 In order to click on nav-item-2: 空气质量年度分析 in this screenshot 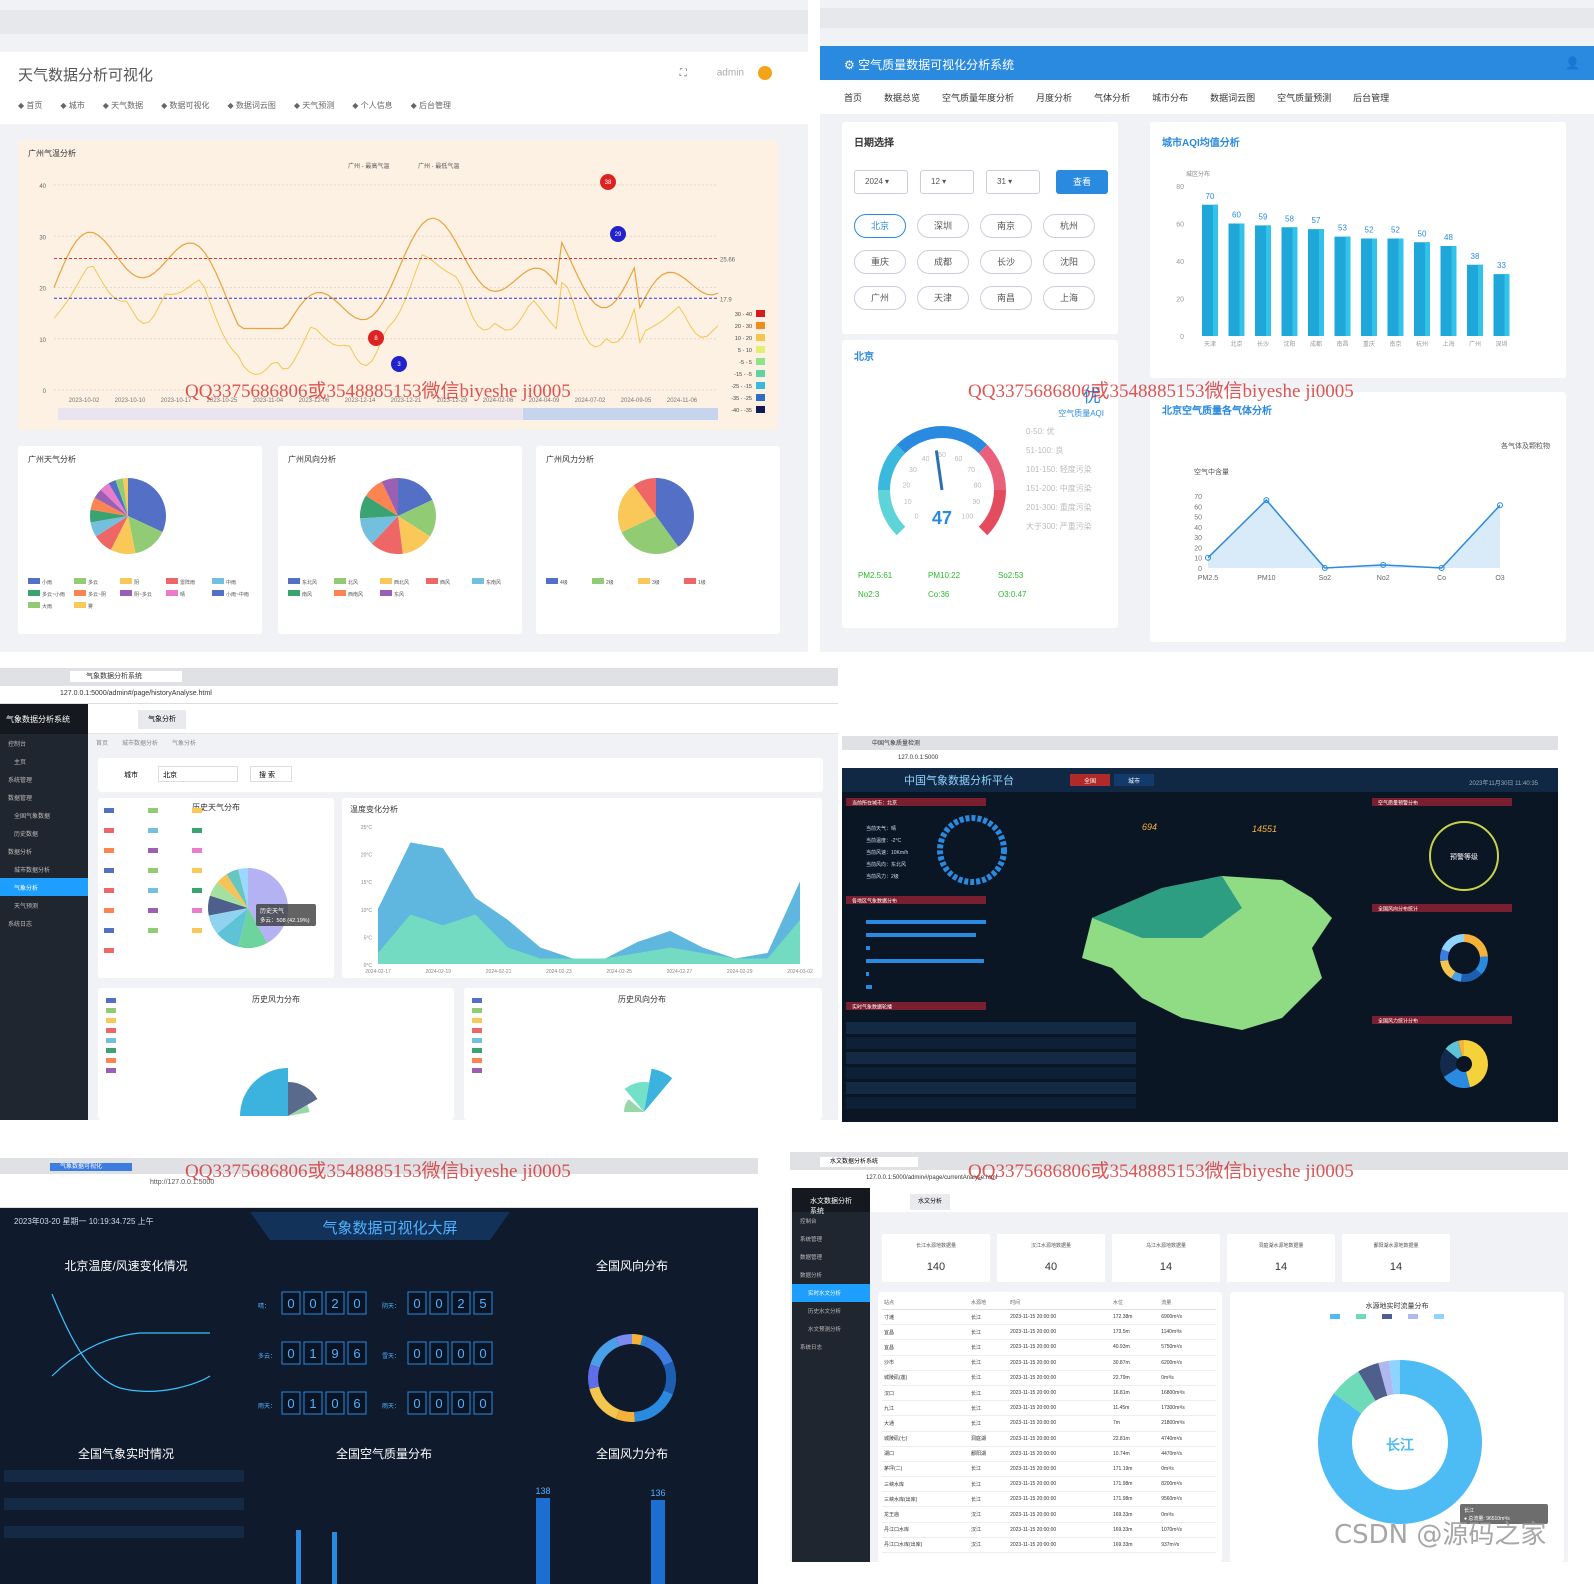, I will do `click(978, 98)`.